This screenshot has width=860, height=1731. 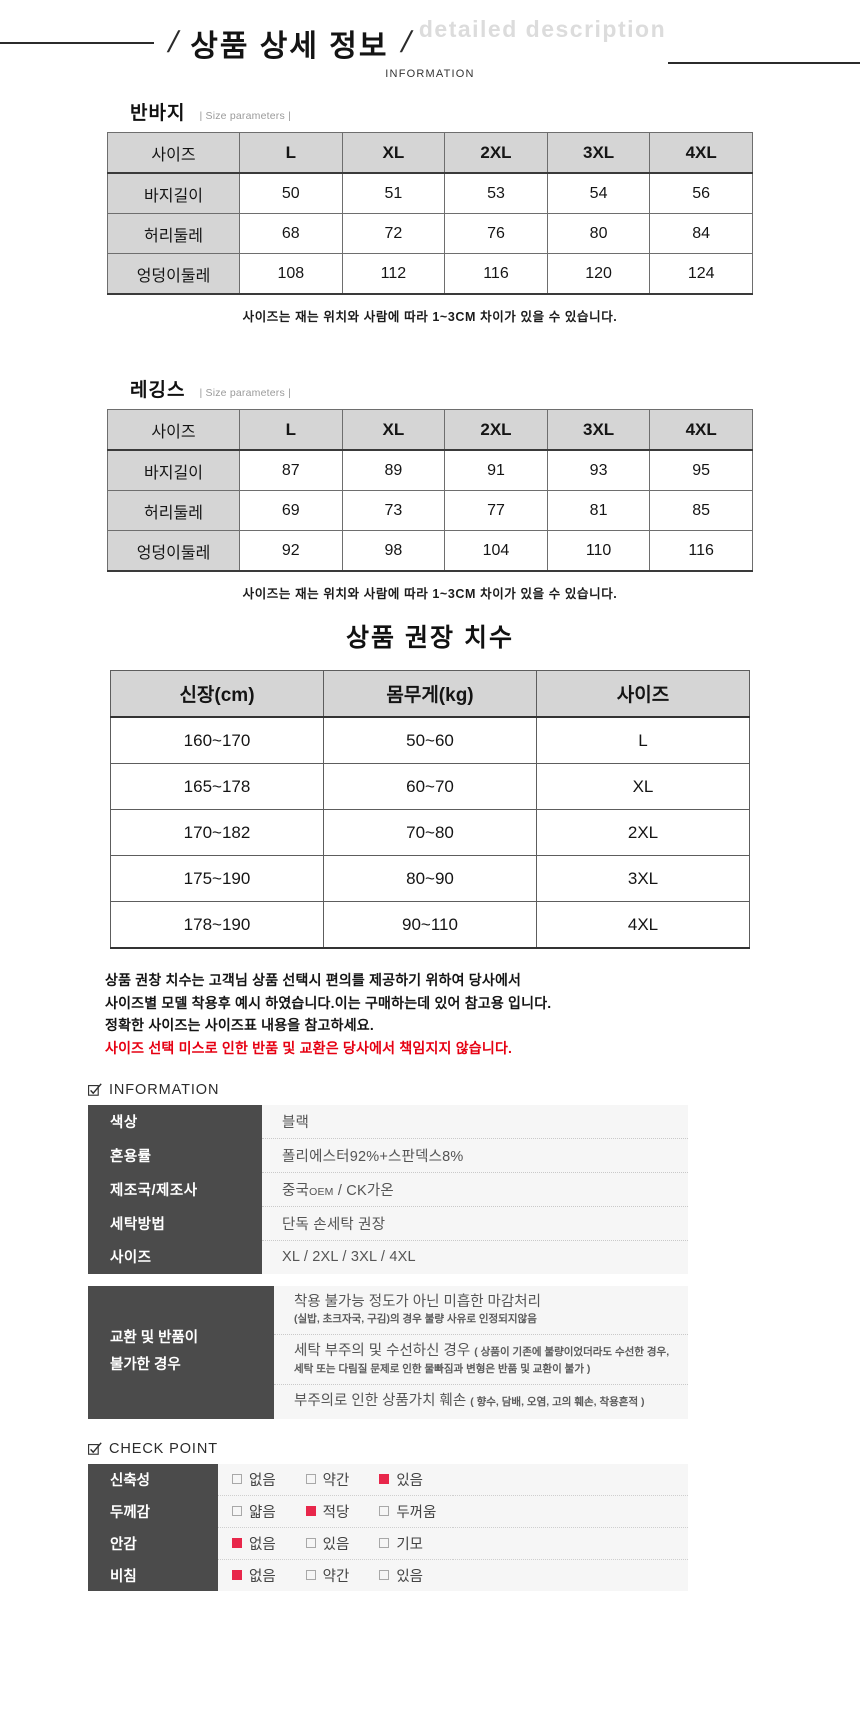 What do you see at coordinates (598, 153) in the screenshot?
I see `col-header: 3XL` at bounding box center [598, 153].